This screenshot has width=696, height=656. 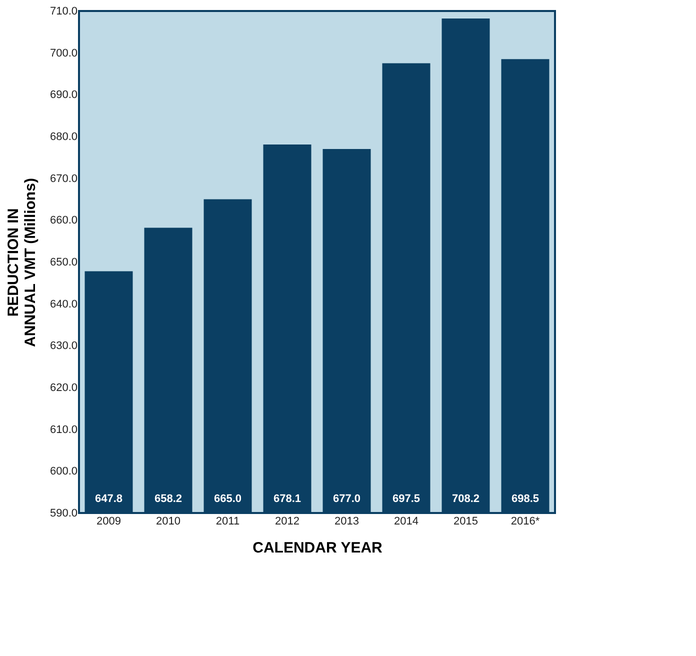 What do you see at coordinates (64, 178) in the screenshot?
I see `y-tick-label: 670.0` at bounding box center [64, 178].